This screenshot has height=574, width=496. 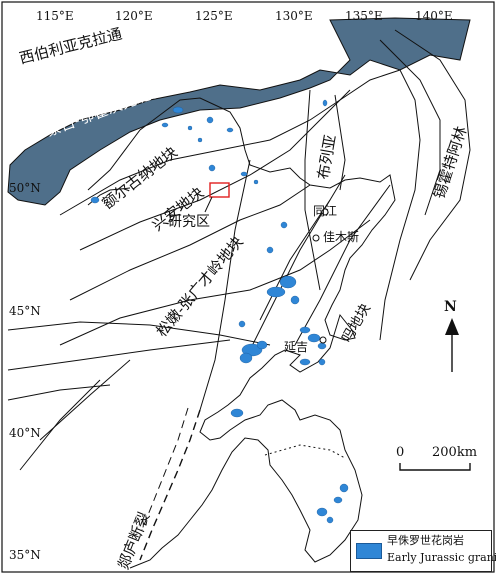 What do you see at coordinates (434, 16) in the screenshot?
I see `lon-label-140: 140°E` at bounding box center [434, 16].